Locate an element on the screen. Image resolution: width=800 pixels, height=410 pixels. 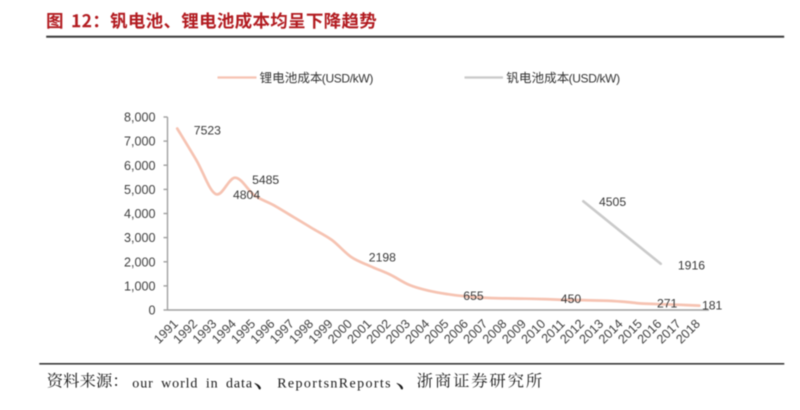
svg-text: 181 is located at coordinates (712, 306).